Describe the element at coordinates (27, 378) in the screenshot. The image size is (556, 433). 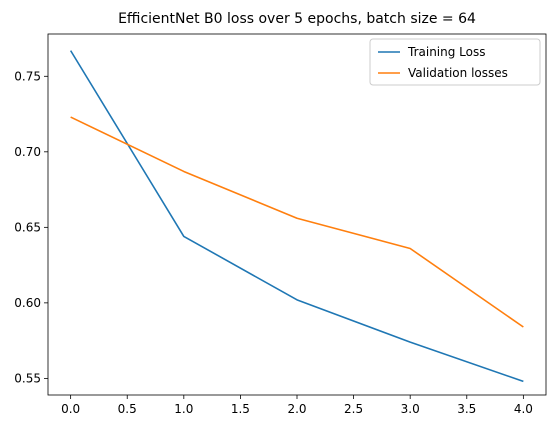
I see `y-tick-label: 0.55` at that location.